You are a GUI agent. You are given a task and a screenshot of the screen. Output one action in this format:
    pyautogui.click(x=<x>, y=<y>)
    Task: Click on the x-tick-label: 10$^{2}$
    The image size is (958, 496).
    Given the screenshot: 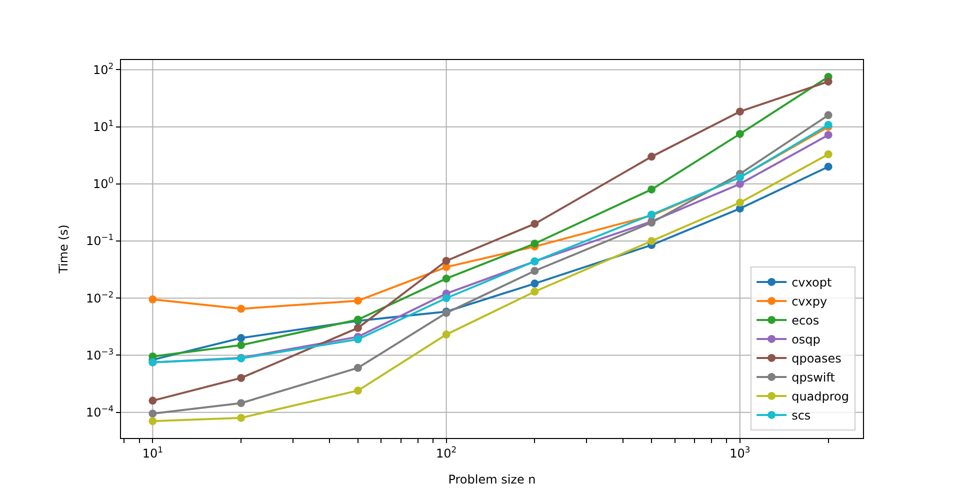 What is the action you would take?
    pyautogui.click(x=446, y=452)
    